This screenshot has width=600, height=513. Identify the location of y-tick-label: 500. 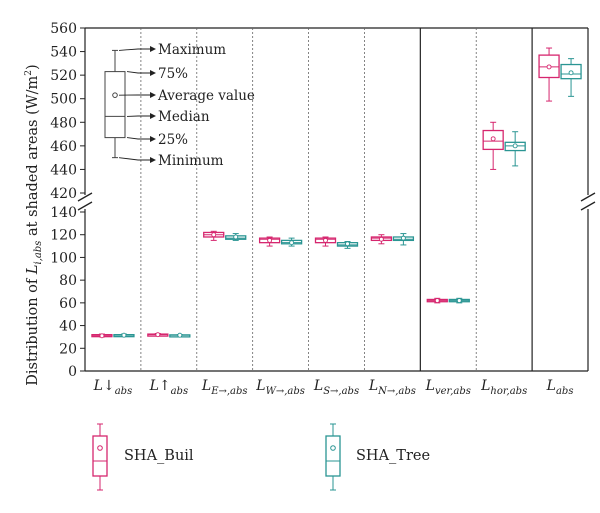
(63, 100).